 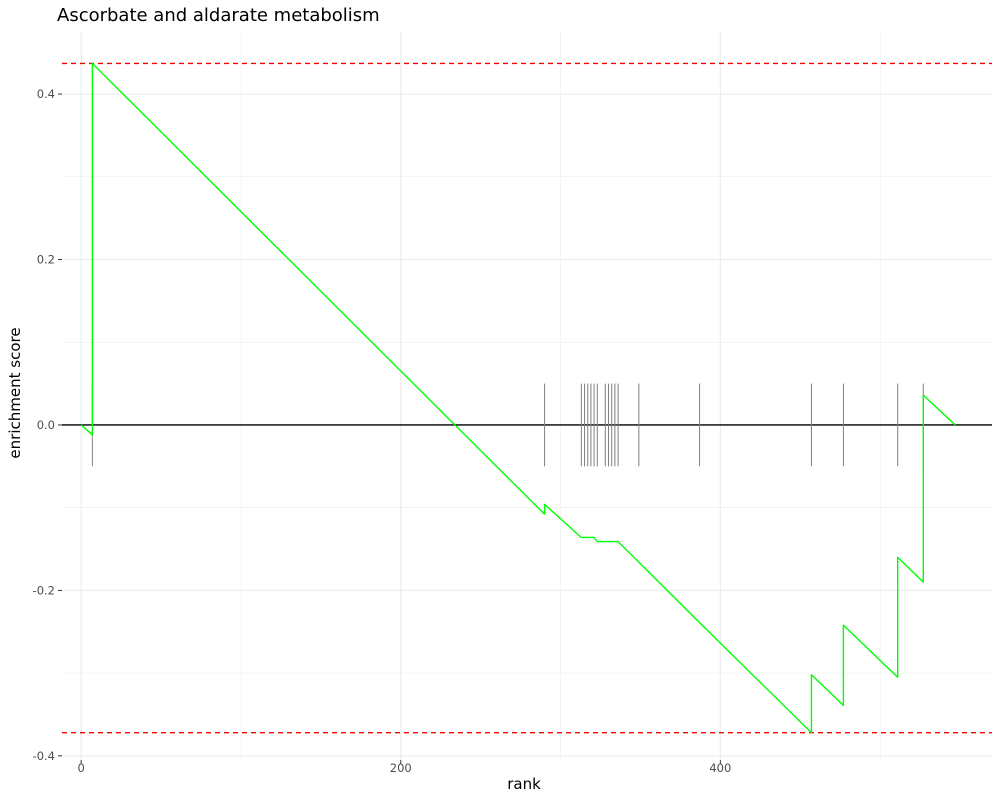 What do you see at coordinates (218, 15) in the screenshot?
I see `chart-title: Ascorbate and aldarate metabolism` at bounding box center [218, 15].